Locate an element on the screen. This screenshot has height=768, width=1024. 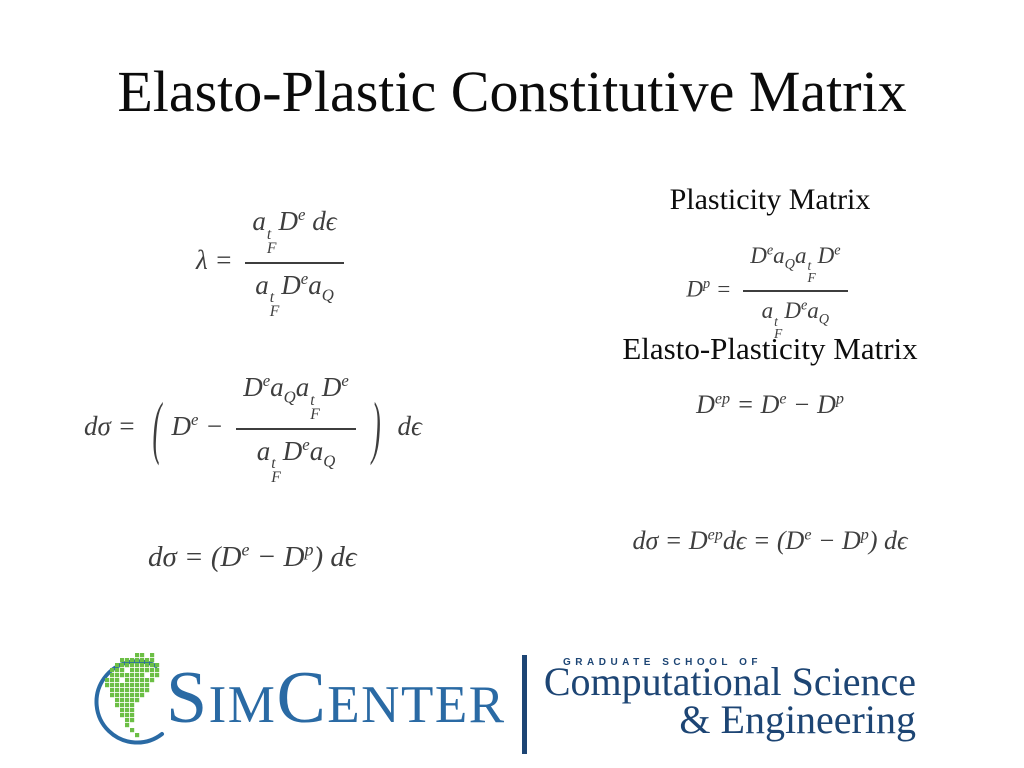
wordmark-letter-c: C is located at coordinates (302, 698).